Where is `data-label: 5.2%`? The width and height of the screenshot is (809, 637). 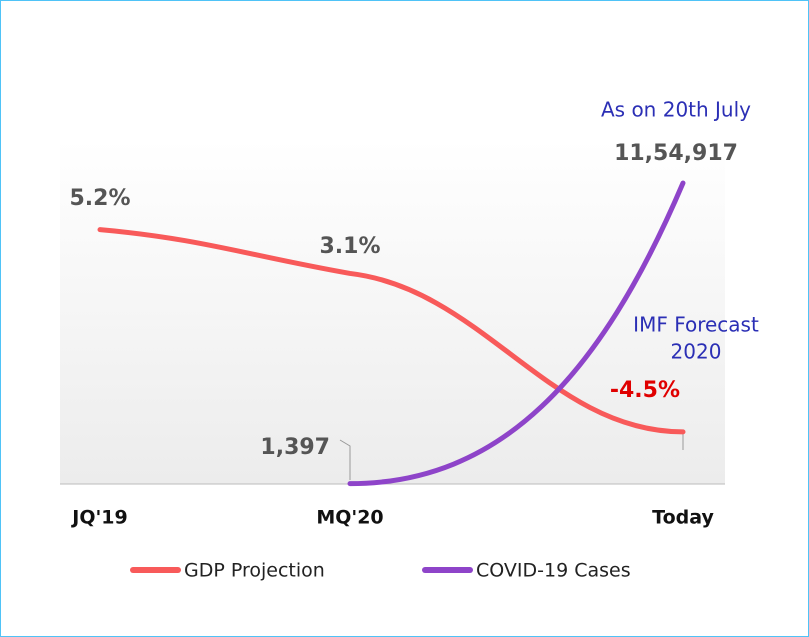
data-label: 5.2% is located at coordinates (99, 198).